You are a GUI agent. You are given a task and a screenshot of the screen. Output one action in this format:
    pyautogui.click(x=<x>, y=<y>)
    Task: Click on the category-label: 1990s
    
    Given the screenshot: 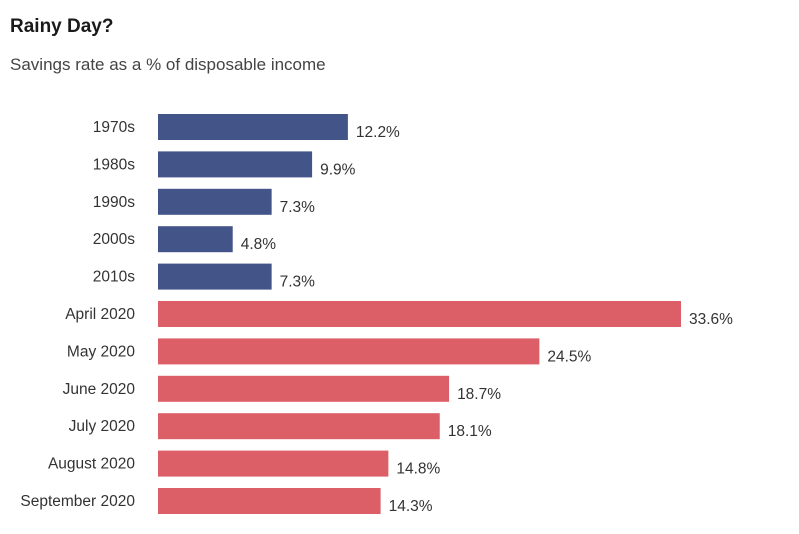 What is the action you would take?
    pyautogui.click(x=114, y=202)
    